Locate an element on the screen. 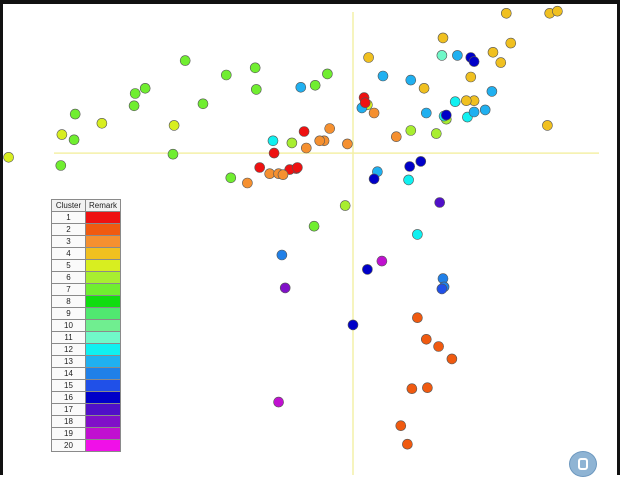 This screenshot has width=620, height=477. legend-row: 3 is located at coordinates (86, 241).